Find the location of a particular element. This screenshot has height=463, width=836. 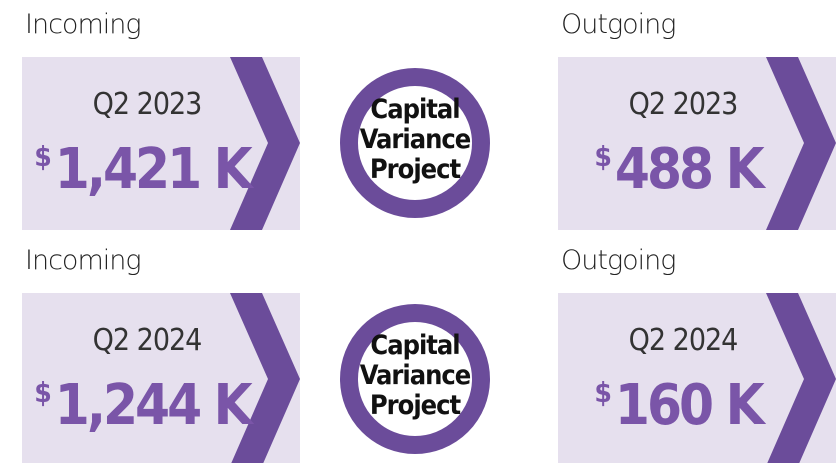

amount: $488 K is located at coordinates (678, 169).